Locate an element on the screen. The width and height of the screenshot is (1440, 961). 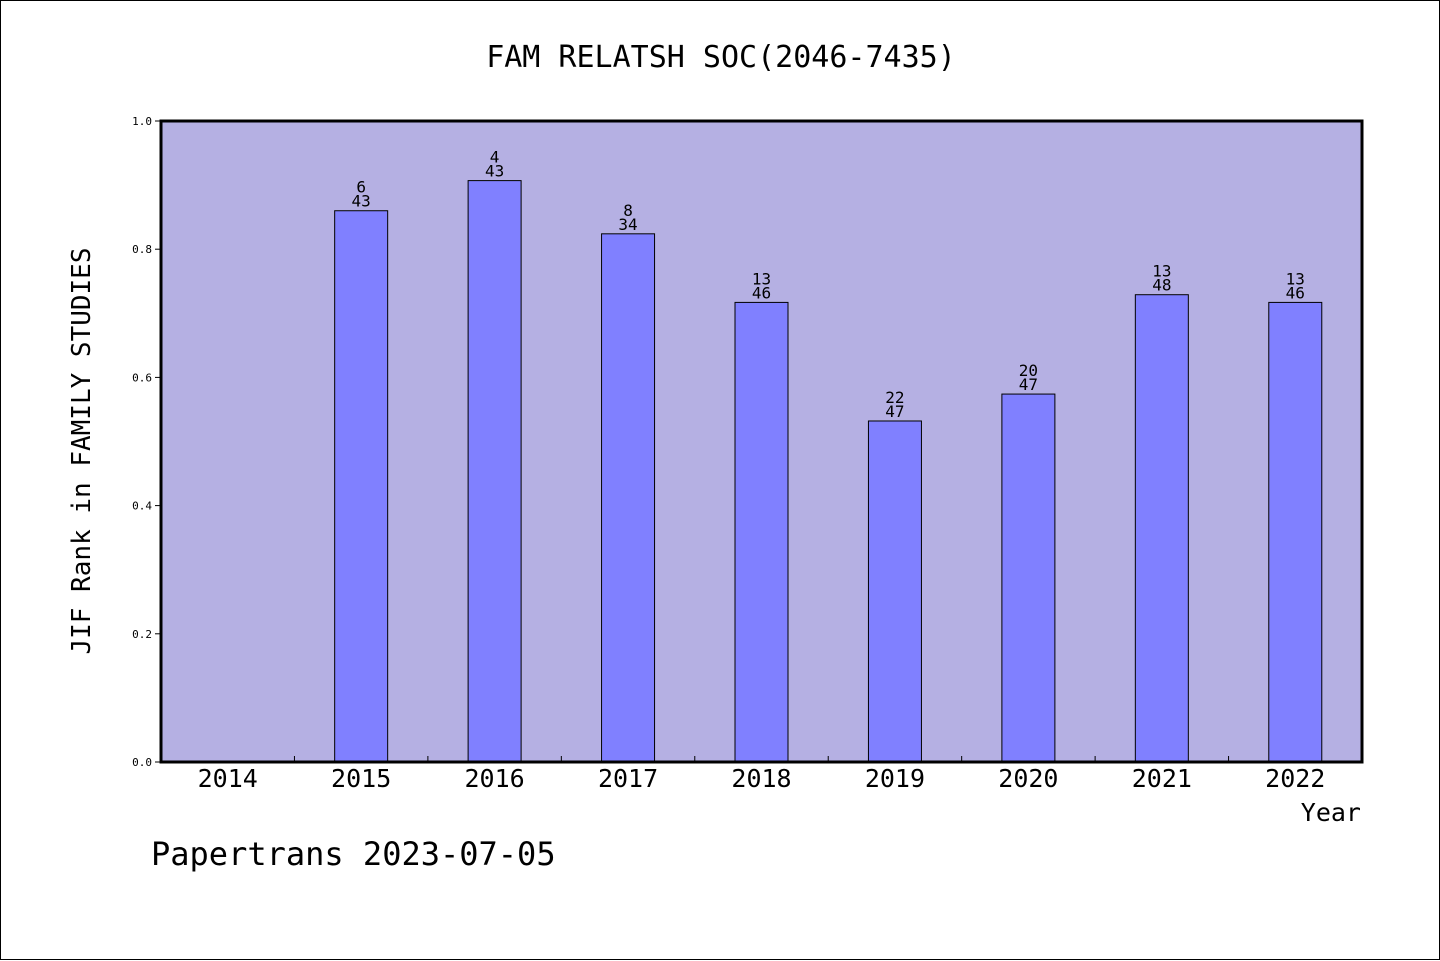
bar-2022 is located at coordinates (1295, 532).